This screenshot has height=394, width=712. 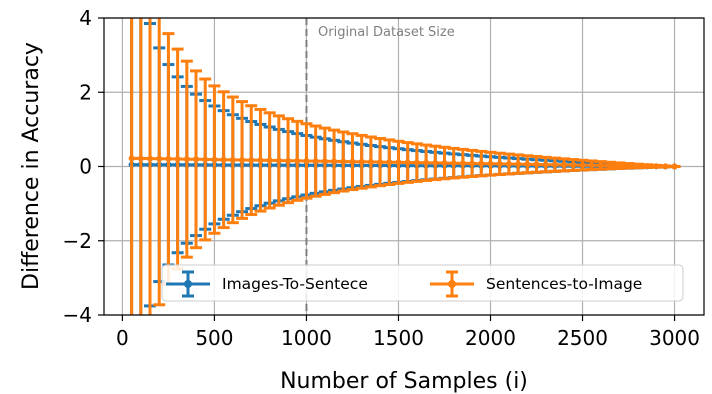 I want to click on y-axis-label: Difference in Accuracy, so click(x=31, y=166).